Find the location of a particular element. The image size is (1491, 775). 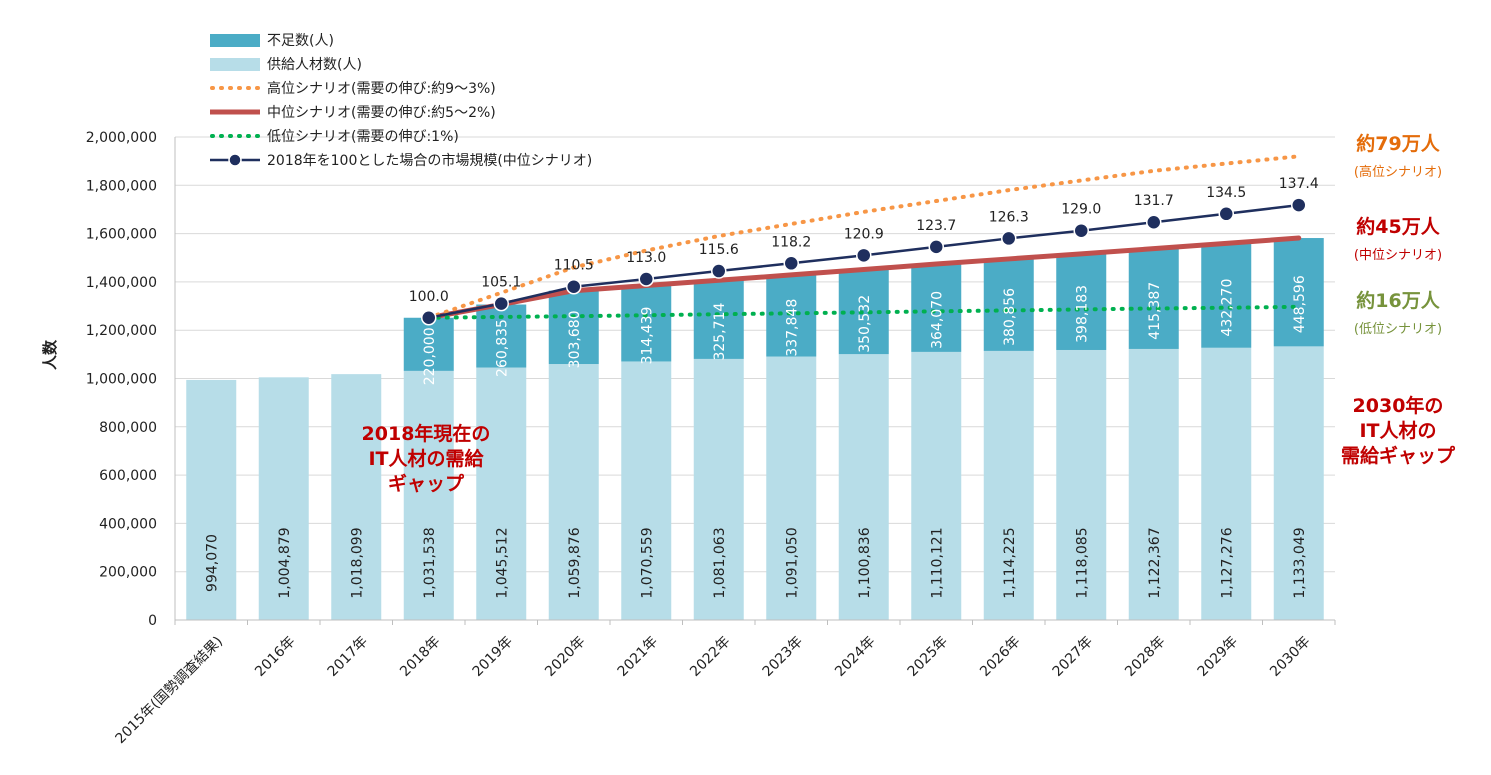

market-index-label: 120.9 is located at coordinates (864, 234).